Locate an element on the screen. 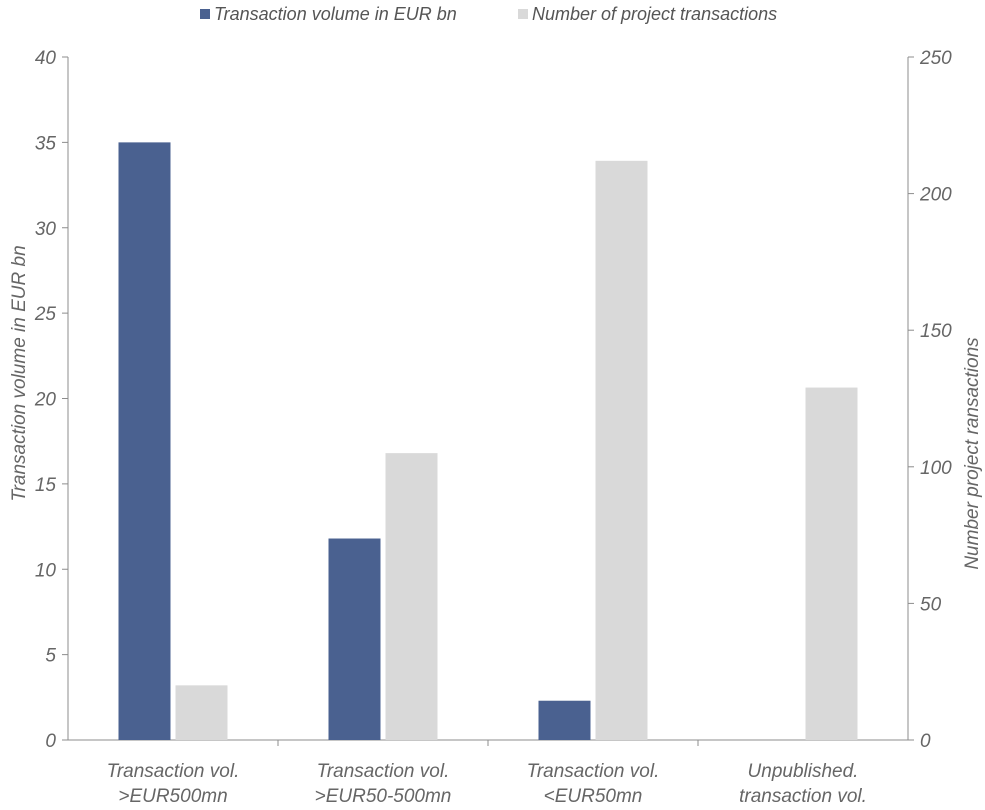 This screenshot has width=985, height=810. y-left-axis-title: Transaction volume in EUR bn is located at coordinates (19, 373).